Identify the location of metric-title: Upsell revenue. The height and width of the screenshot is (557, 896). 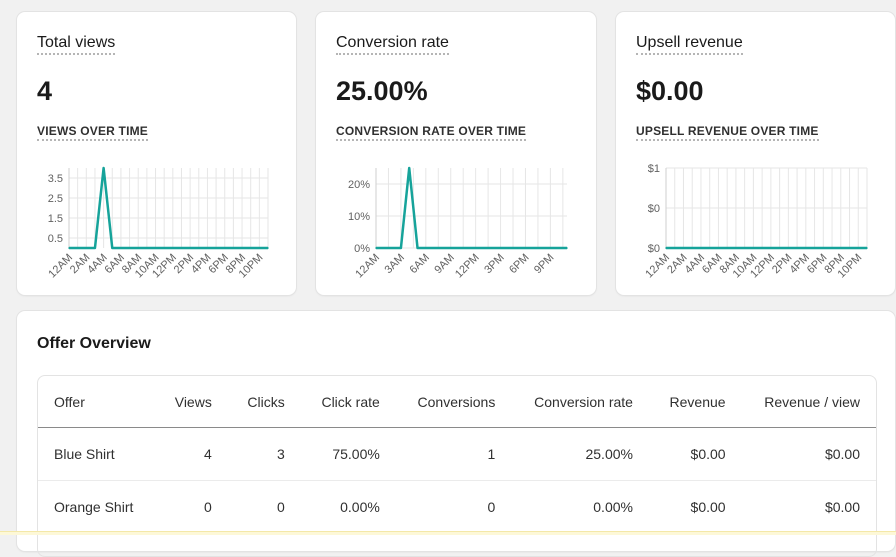
(689, 44).